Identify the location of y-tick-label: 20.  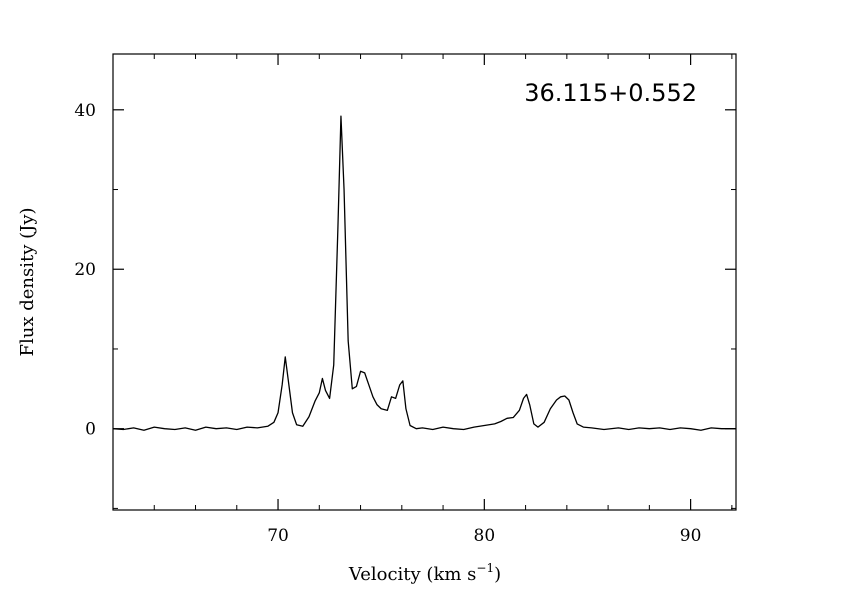
(85, 270).